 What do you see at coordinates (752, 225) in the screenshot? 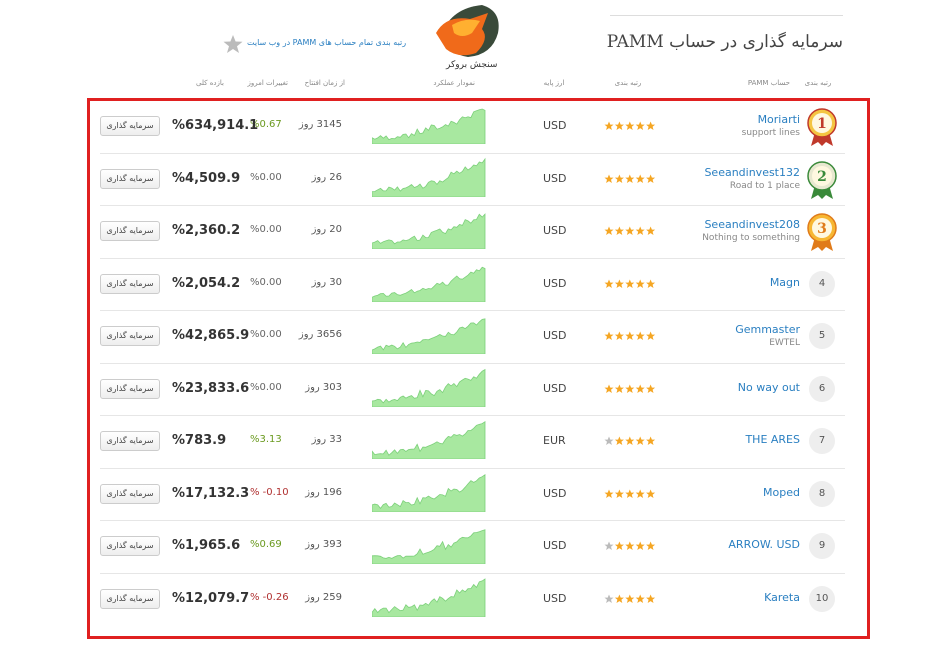
I see `account-name: Seeandinvest208` at bounding box center [752, 225].